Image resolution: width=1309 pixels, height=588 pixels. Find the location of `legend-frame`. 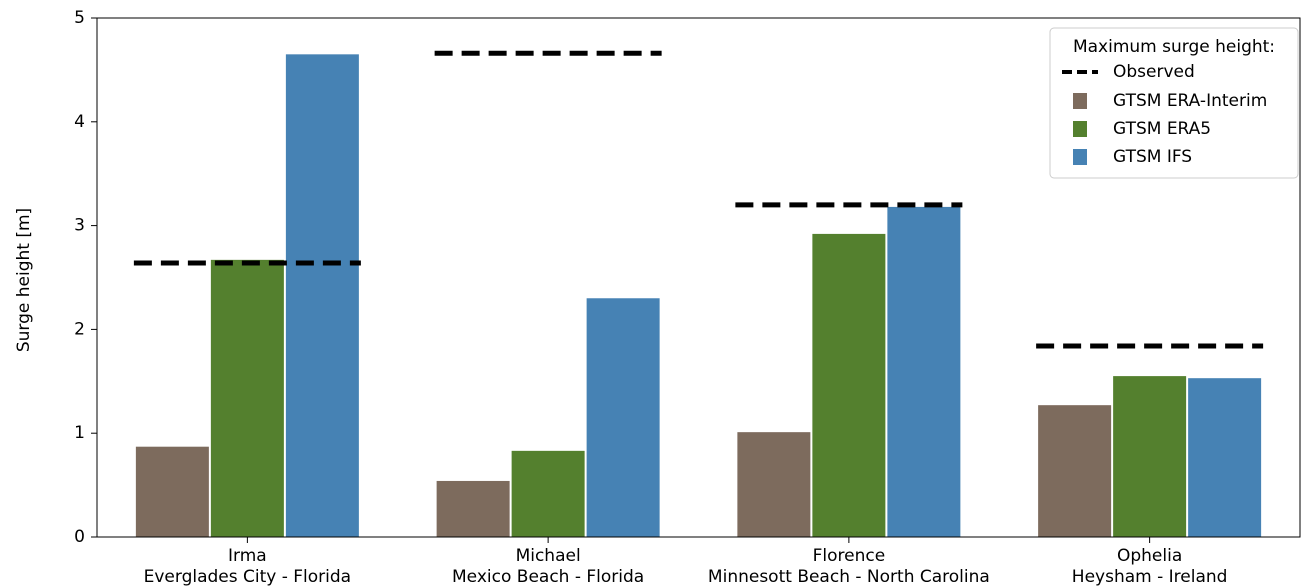

legend-frame is located at coordinates (1174, 103).